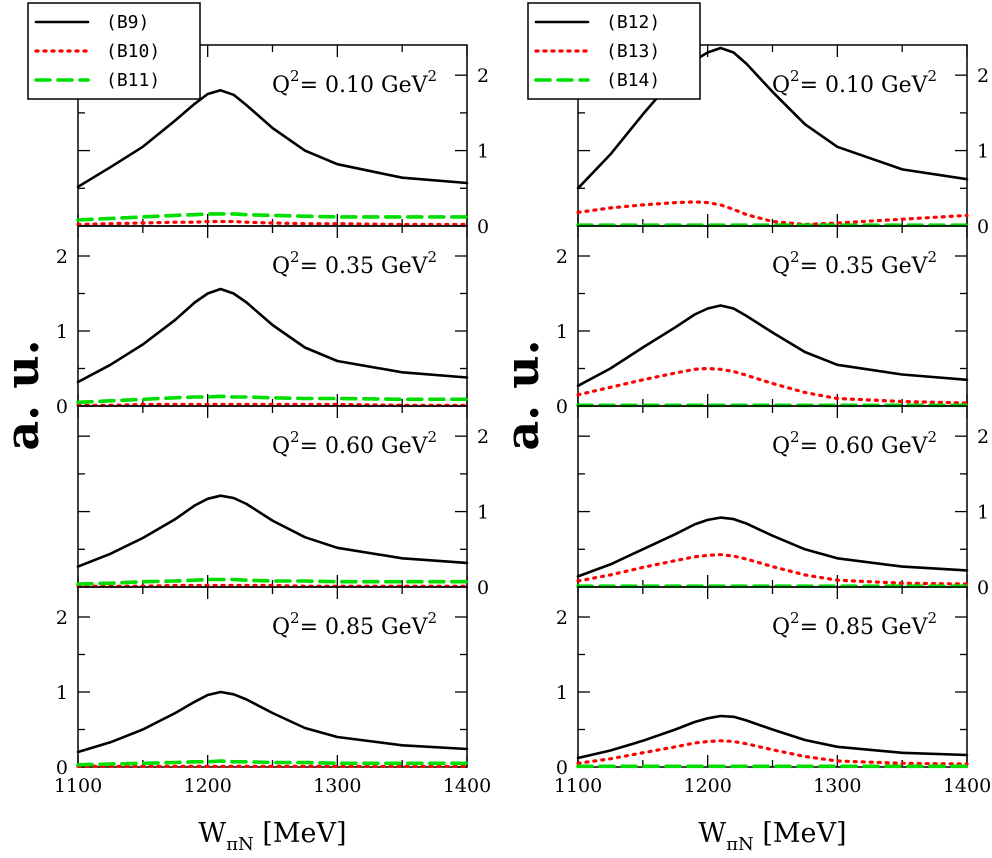  I want to click on legend-label: (B10), so click(133, 51).